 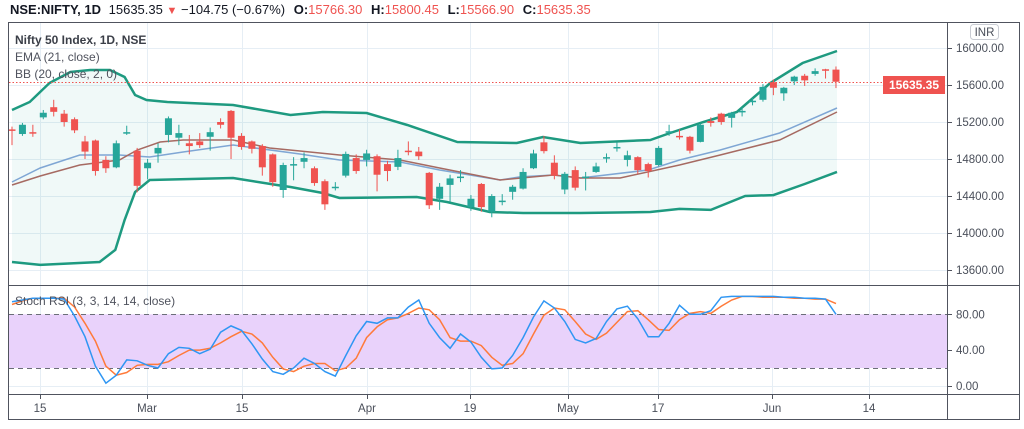 I want to click on symbol-name: NSE:NIFTY, 1D, so click(x=56, y=9).